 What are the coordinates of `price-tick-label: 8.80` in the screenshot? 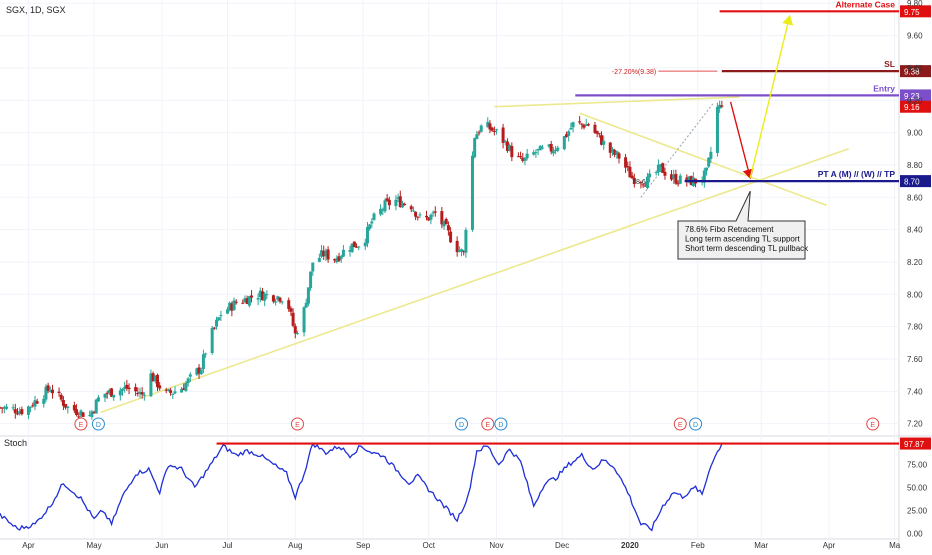 It's located at (915, 165).